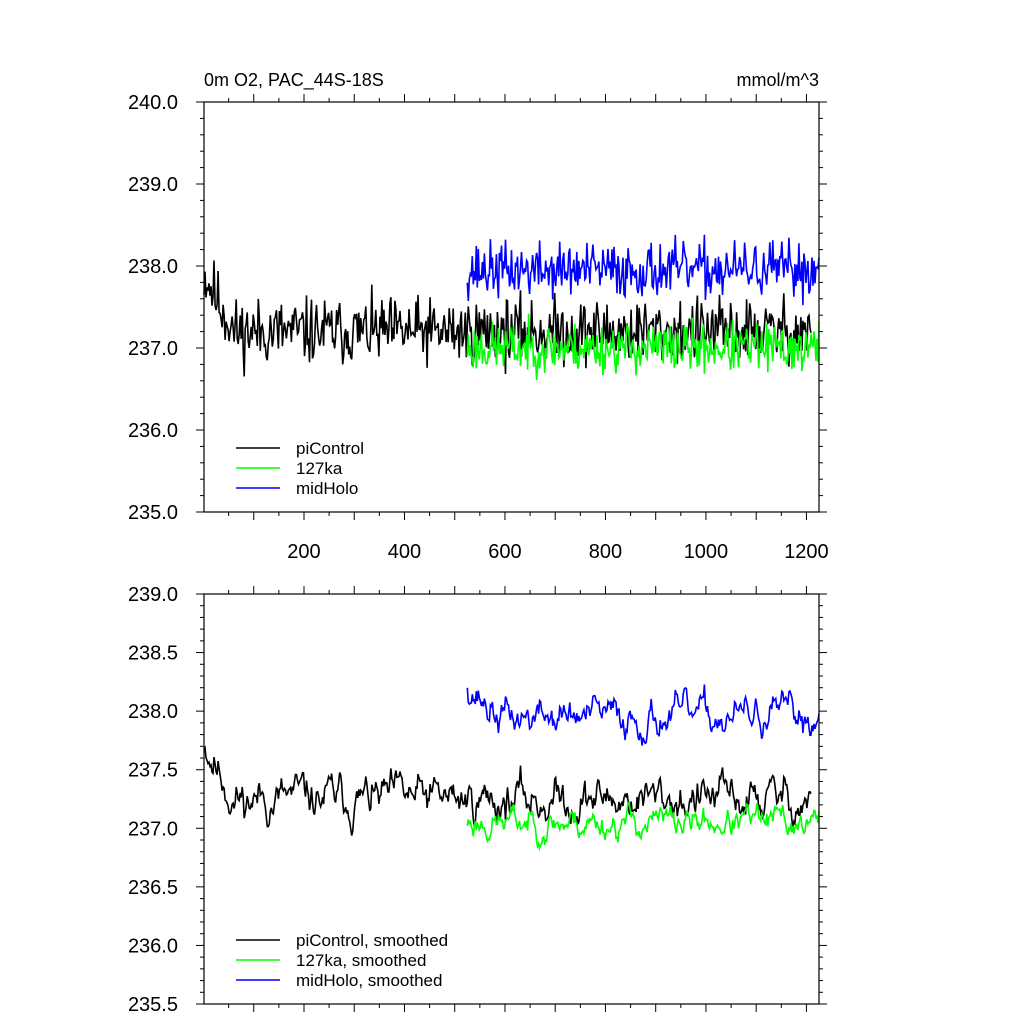 This screenshot has width=1024, height=1024. Describe the element at coordinates (361, 960) in the screenshot. I see `legend-label: 127ka, smoothed` at that location.